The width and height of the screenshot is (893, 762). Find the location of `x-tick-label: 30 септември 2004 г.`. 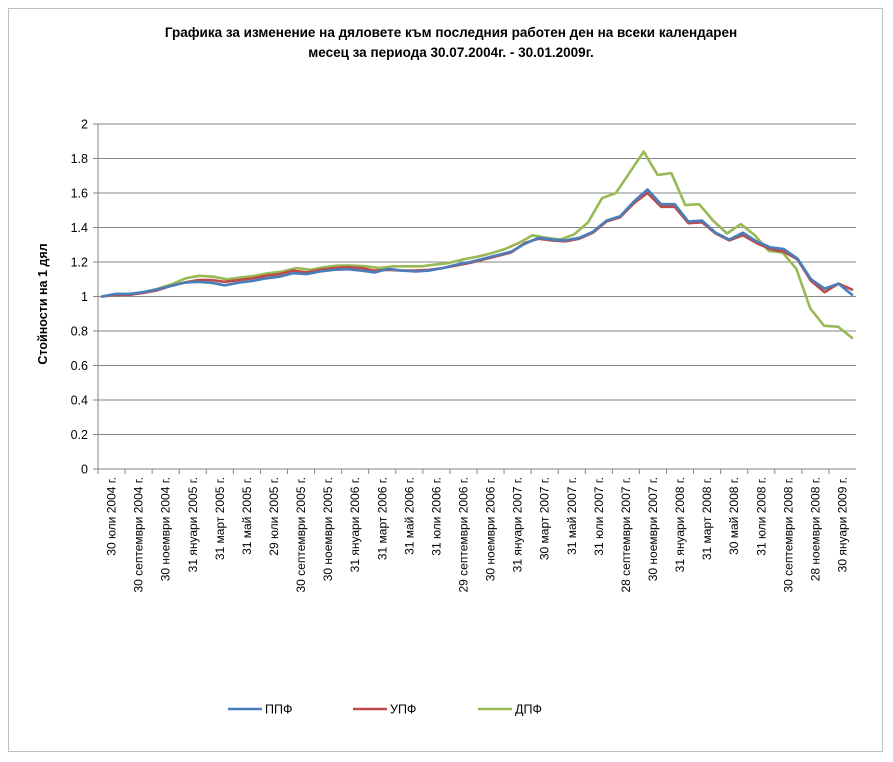

x-tick-label: 30 септември 2004 г. is located at coordinates (139, 535).